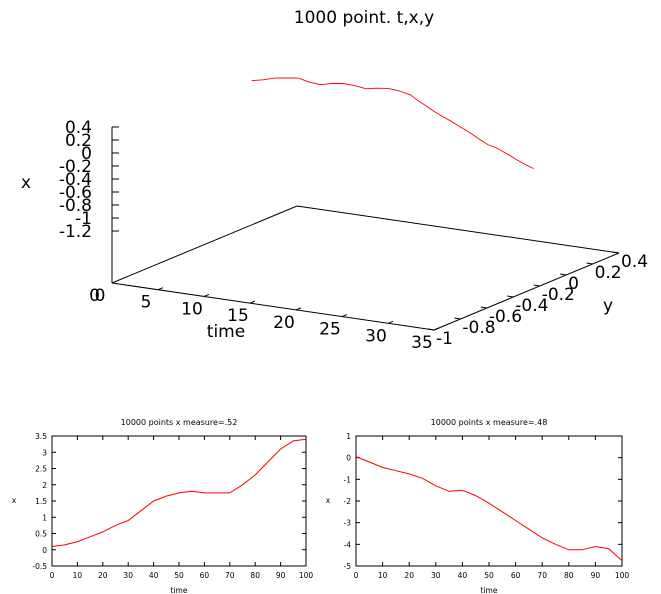  I want to click on y-tick-label: -0.8, so click(478, 328).